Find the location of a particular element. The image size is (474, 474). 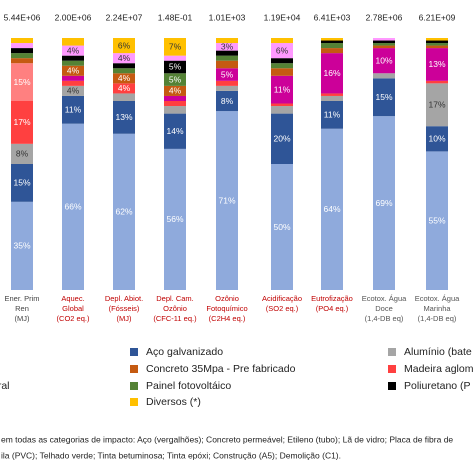

data-label: 20% is located at coordinates (281, 139).